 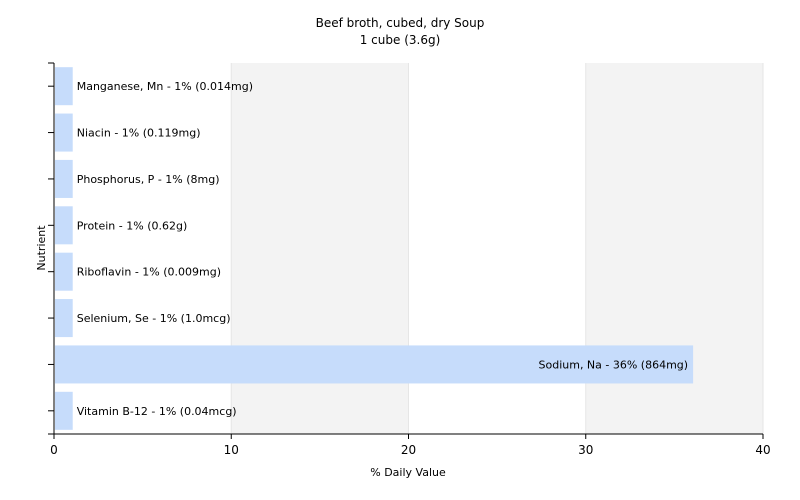 What do you see at coordinates (54, 450) in the screenshot?
I see `x-tick-label: 0` at bounding box center [54, 450].